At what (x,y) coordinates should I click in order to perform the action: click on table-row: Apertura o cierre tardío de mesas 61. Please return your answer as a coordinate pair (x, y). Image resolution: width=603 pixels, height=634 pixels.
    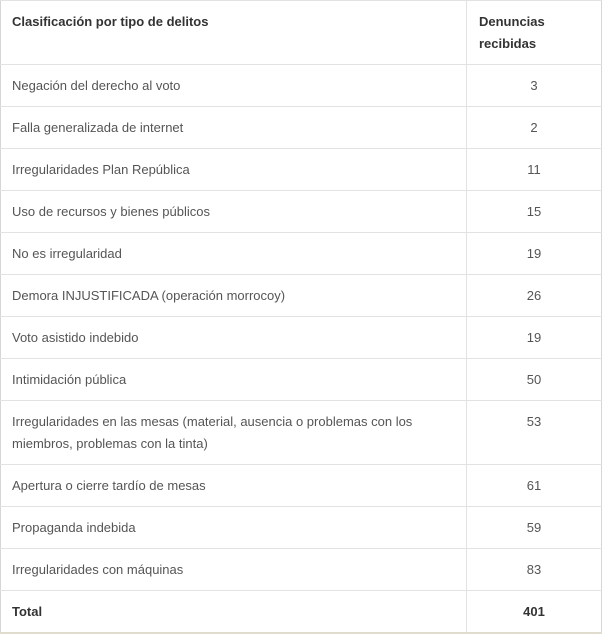
    Looking at the image, I should click on (301, 485).